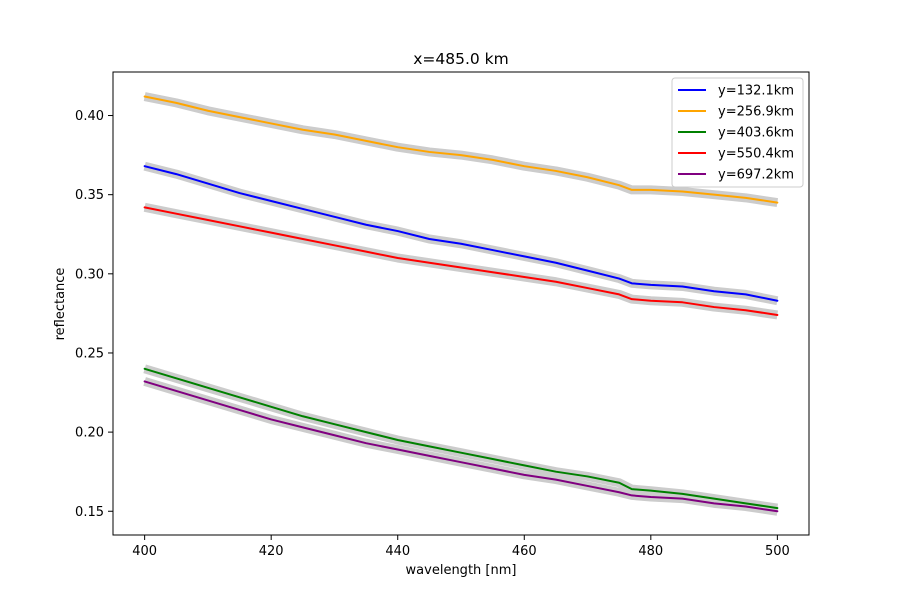  I want to click on x-tick-label: 480, so click(650, 551).